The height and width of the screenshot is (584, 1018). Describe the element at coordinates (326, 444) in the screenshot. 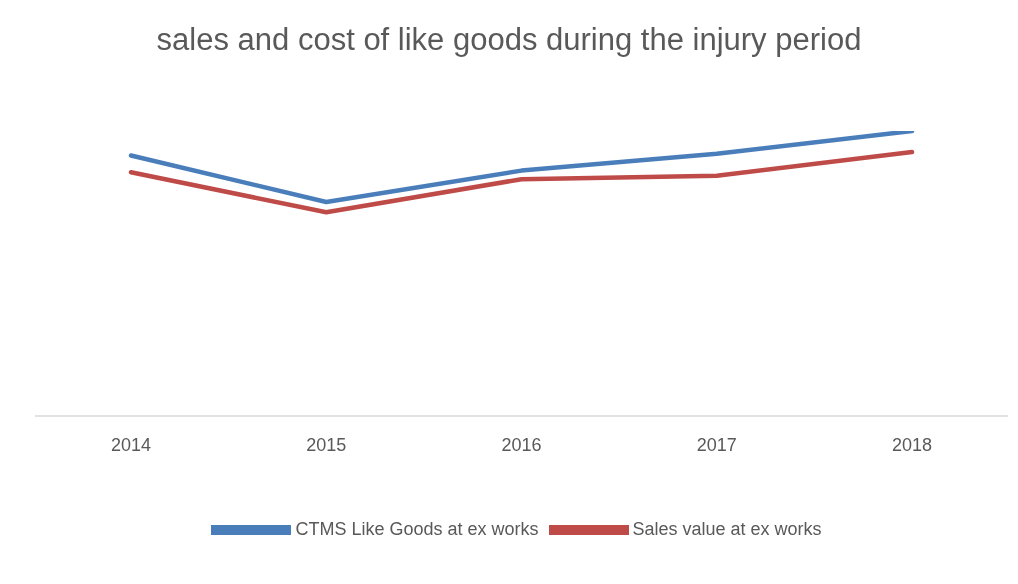

I see `x-tick-label: 2015` at that location.